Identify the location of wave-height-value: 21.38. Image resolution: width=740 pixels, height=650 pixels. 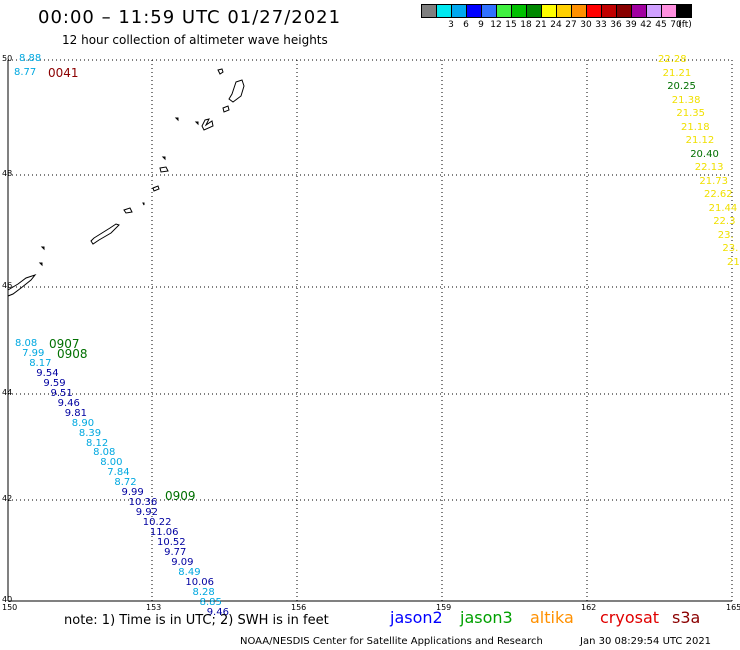
(686, 100).